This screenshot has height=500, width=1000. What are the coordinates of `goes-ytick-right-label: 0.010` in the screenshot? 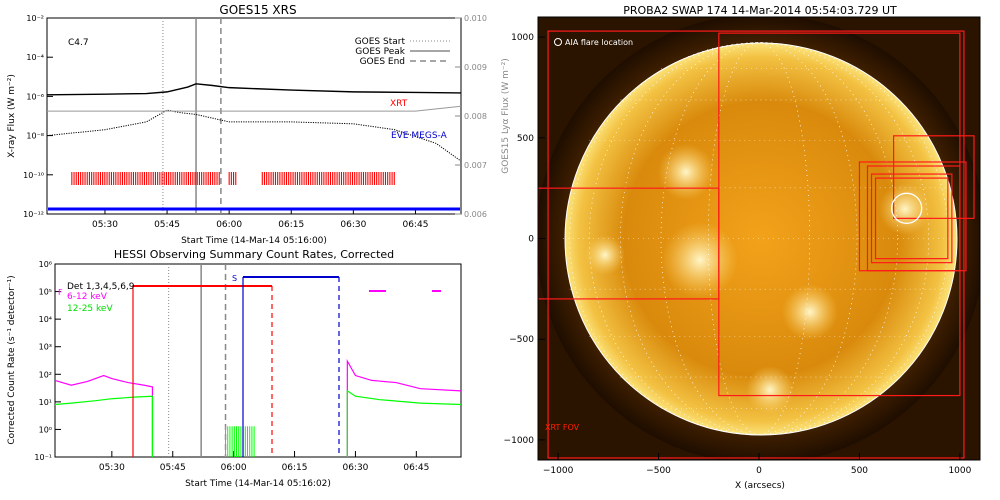 It's located at (475, 18).